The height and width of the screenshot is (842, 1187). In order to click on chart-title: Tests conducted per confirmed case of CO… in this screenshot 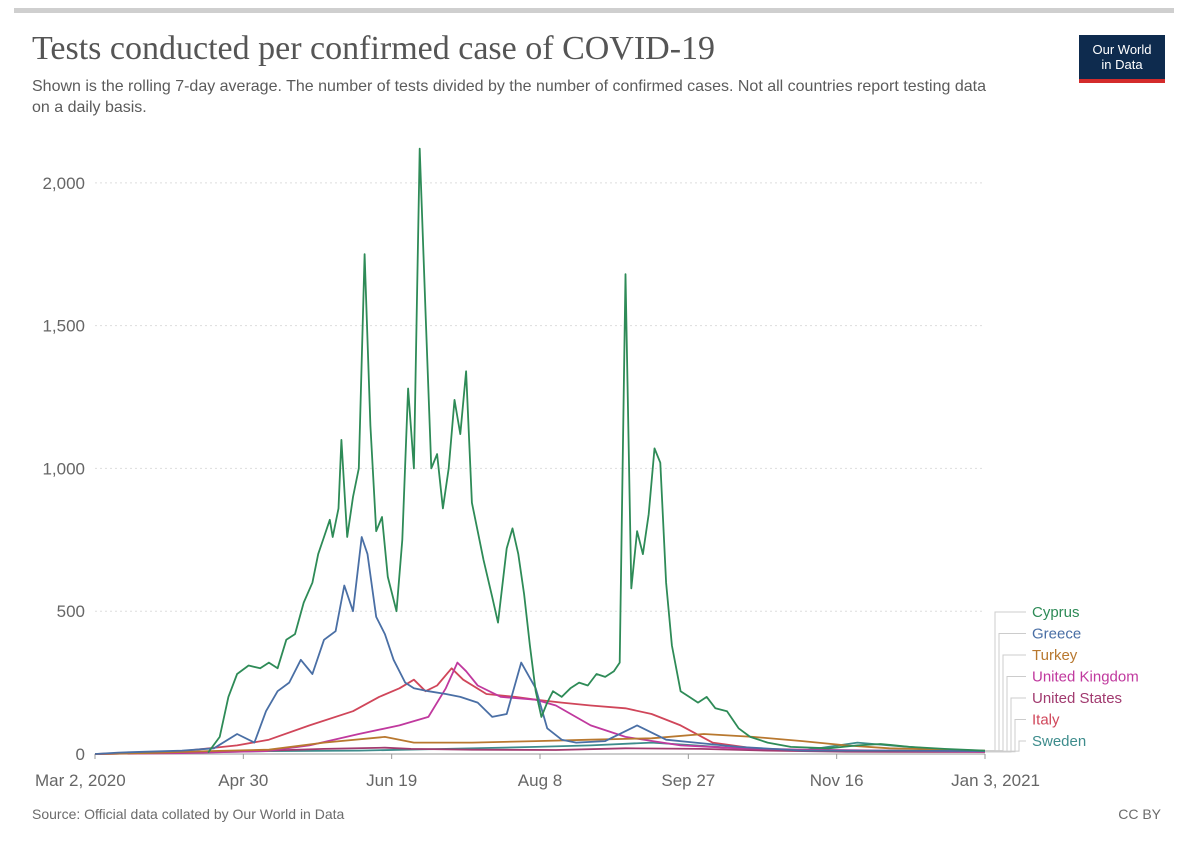, I will do `click(374, 48)`.